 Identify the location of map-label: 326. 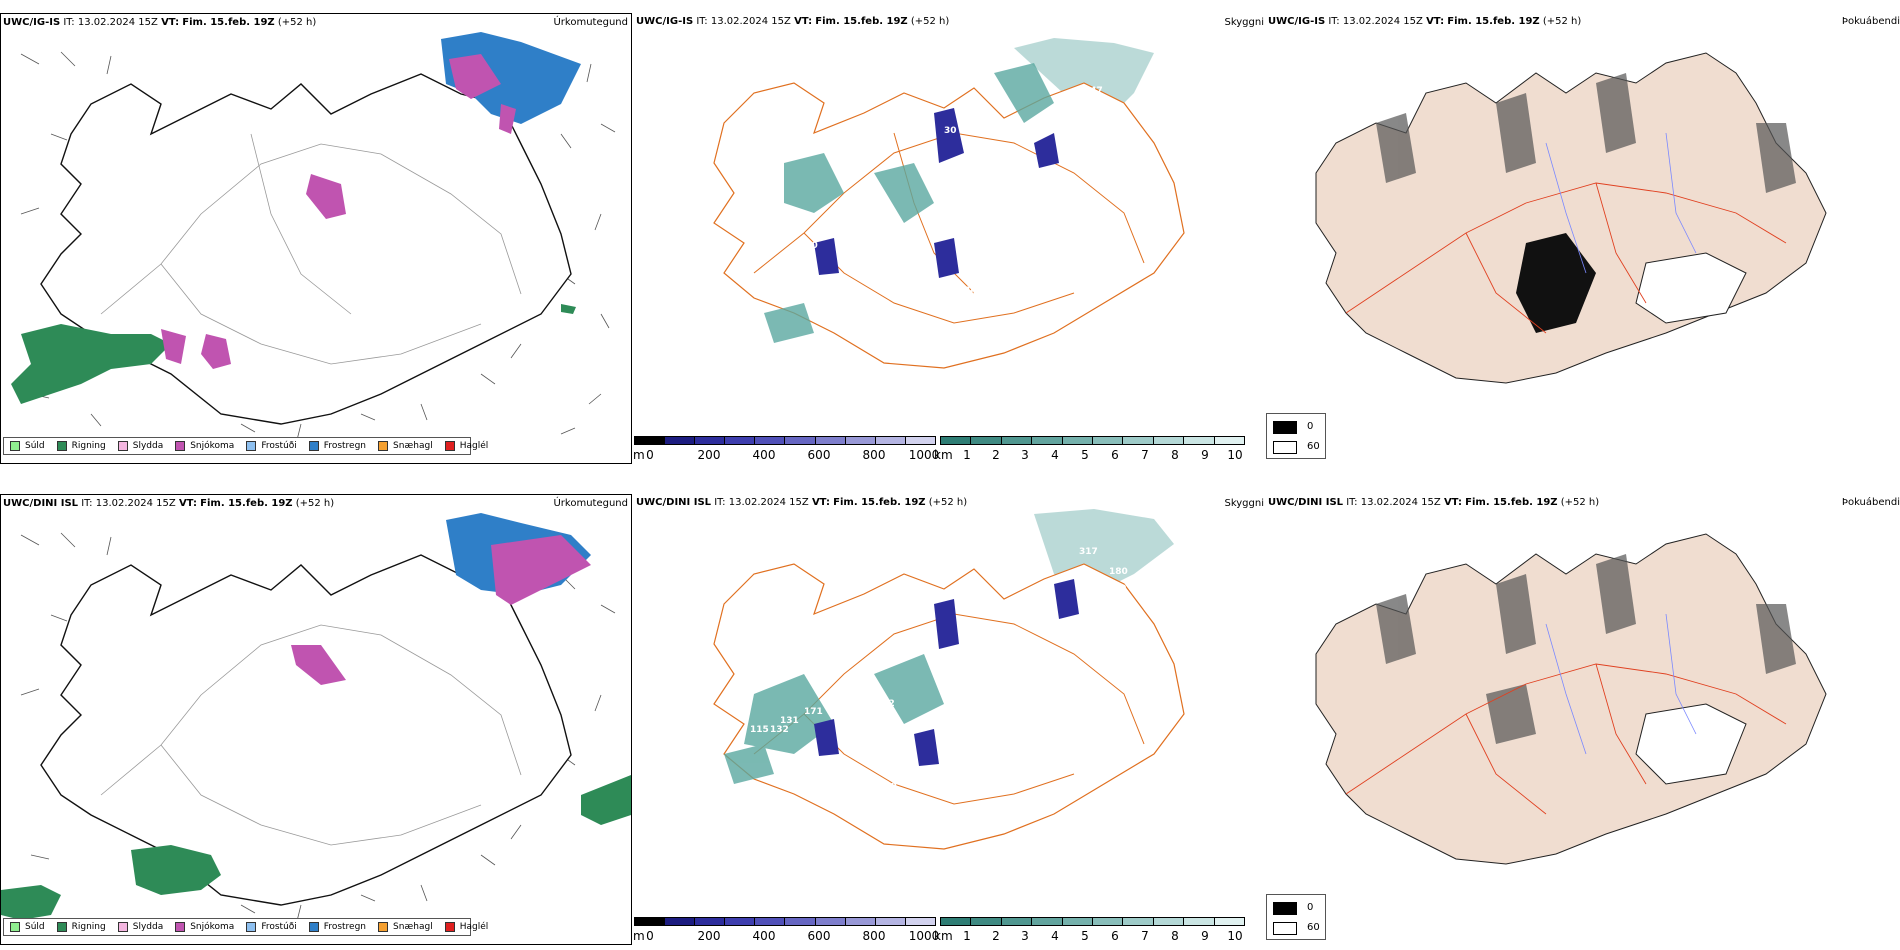
(1105, 614).